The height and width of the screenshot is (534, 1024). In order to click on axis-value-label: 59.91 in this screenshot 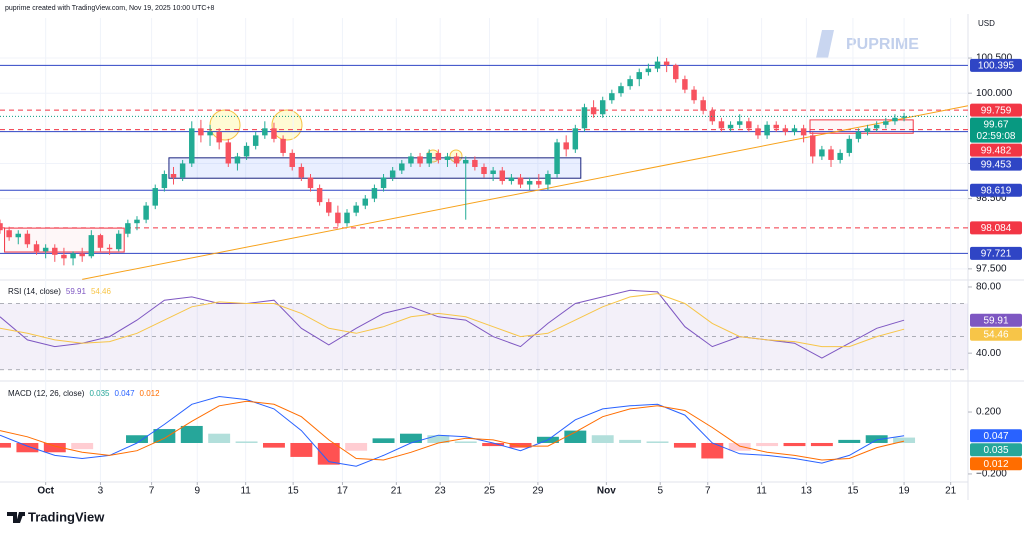, I will do `click(995, 320)`.